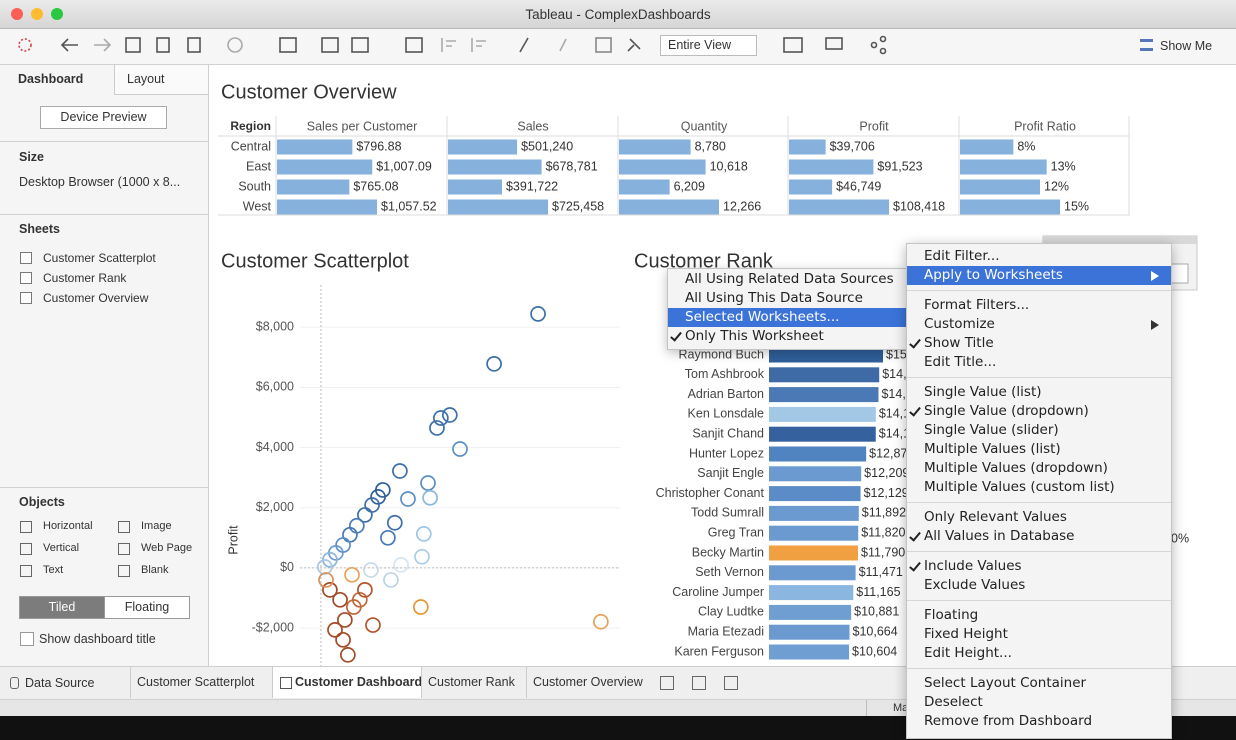 This screenshot has width=1236, height=740. Describe the element at coordinates (1039, 702) in the screenshot. I see `menu-item: Deselect` at that location.